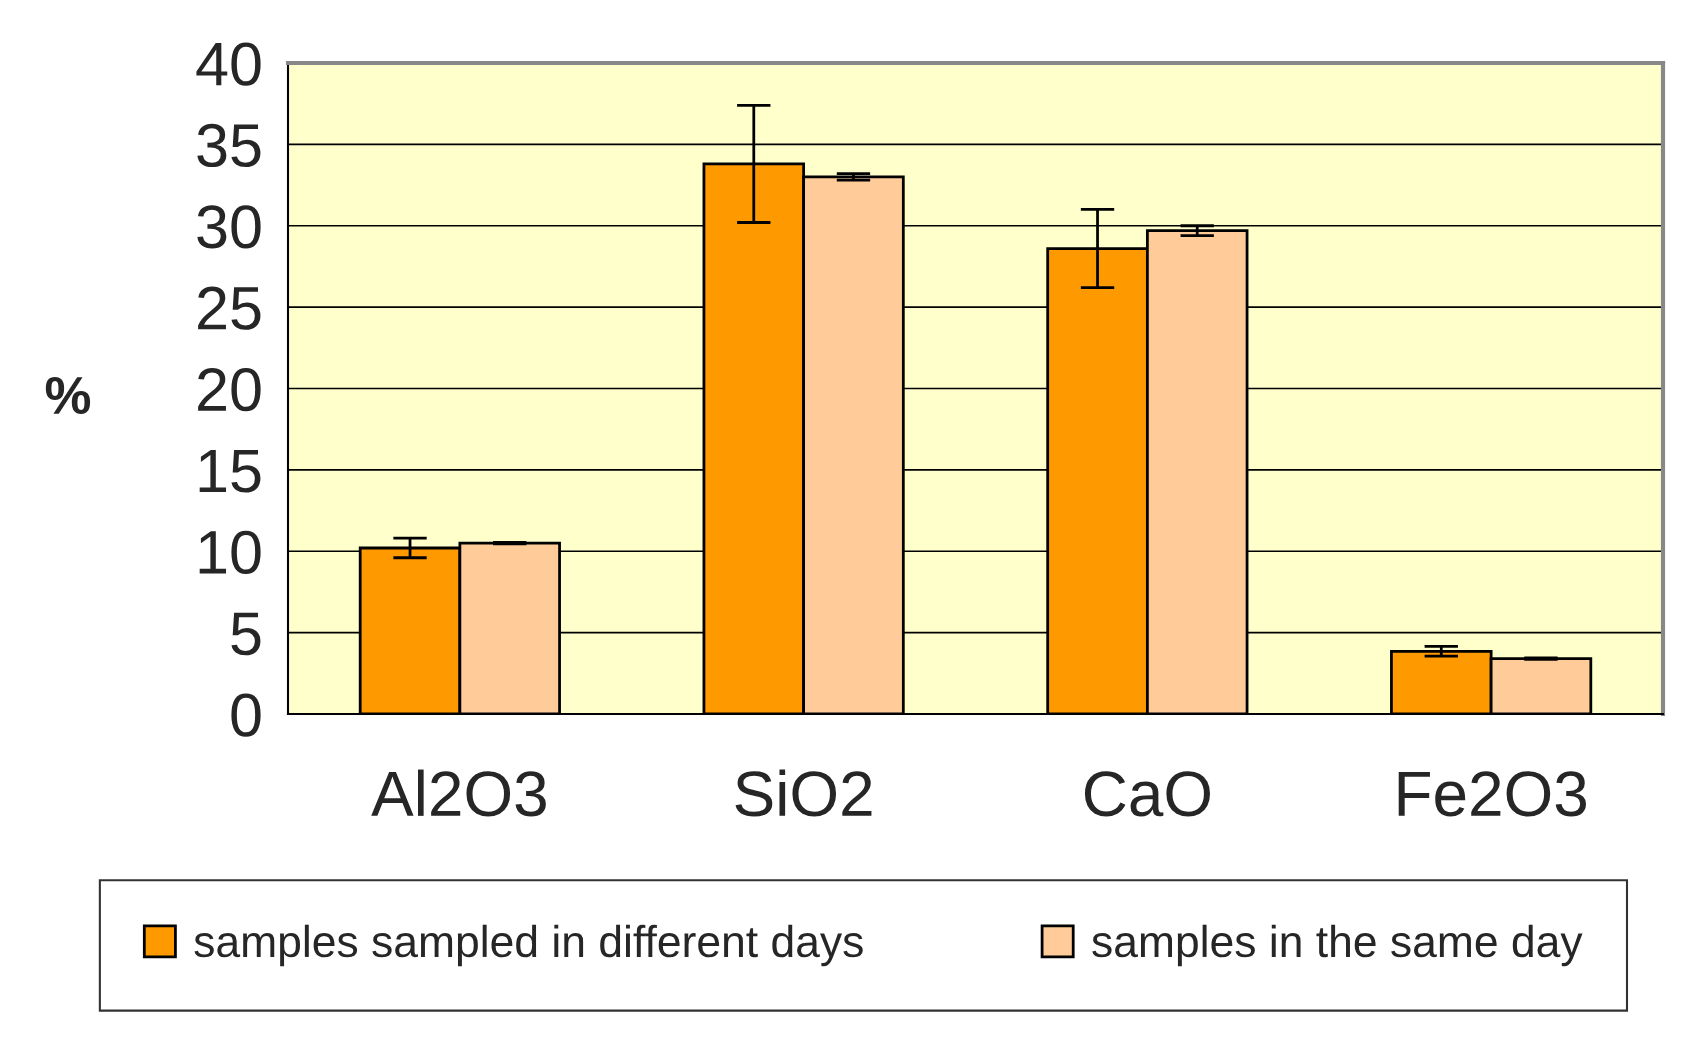 The image size is (1693, 1038). What do you see at coordinates (1492, 794) in the screenshot?
I see `x-tick-label: Fe2O3` at bounding box center [1492, 794].